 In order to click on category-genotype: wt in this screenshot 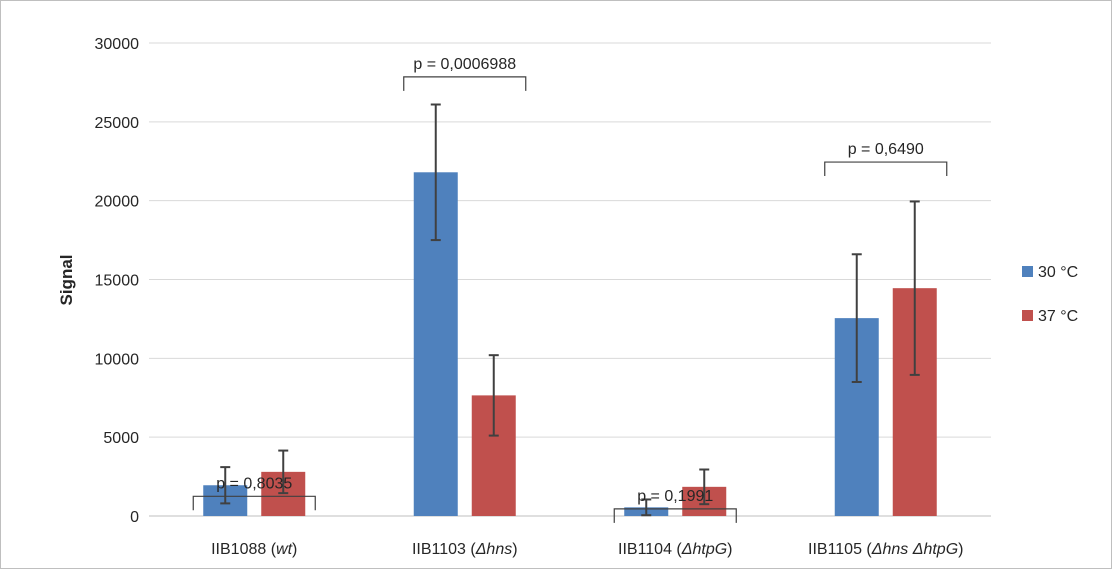, I will do `click(284, 549)`.